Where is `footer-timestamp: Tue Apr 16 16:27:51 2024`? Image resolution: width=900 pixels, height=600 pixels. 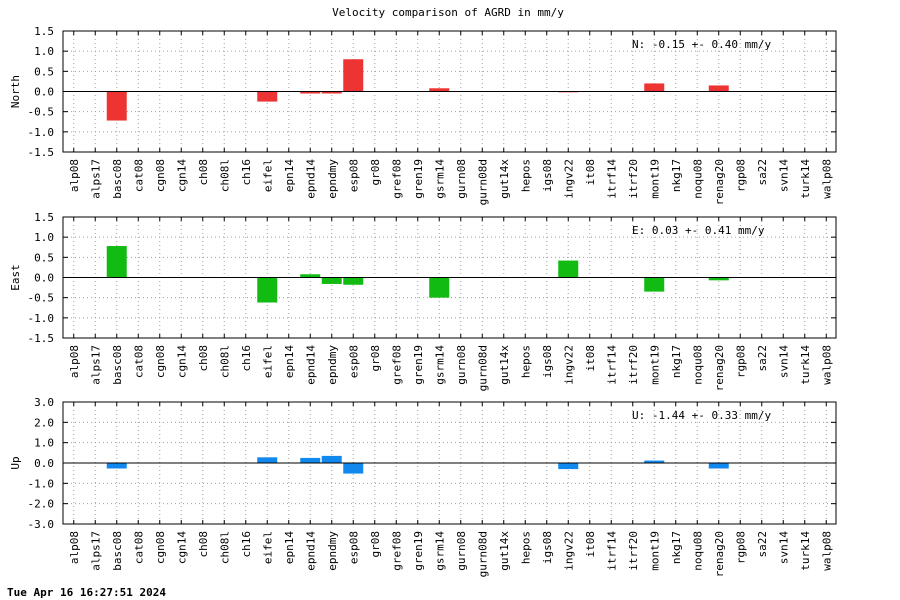 footer-timestamp: Tue Apr 16 16:27:51 2024 is located at coordinates (86, 592).